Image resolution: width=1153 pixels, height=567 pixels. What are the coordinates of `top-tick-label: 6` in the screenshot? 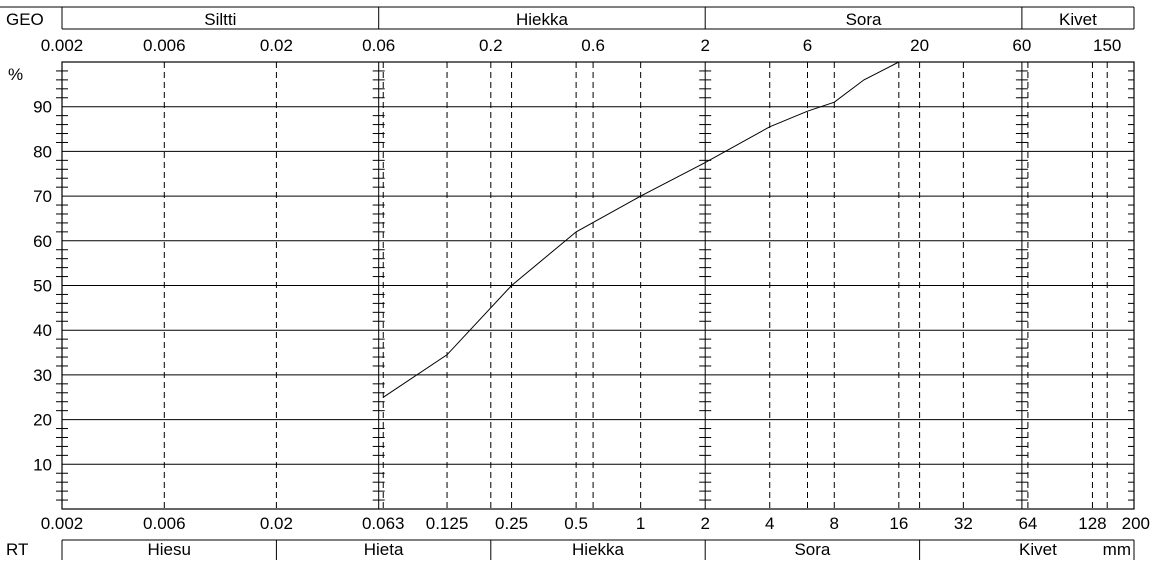 It's located at (807, 45).